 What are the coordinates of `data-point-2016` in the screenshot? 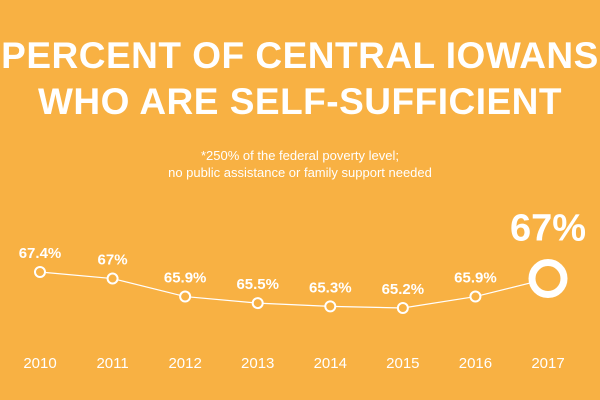 It's located at (475, 296).